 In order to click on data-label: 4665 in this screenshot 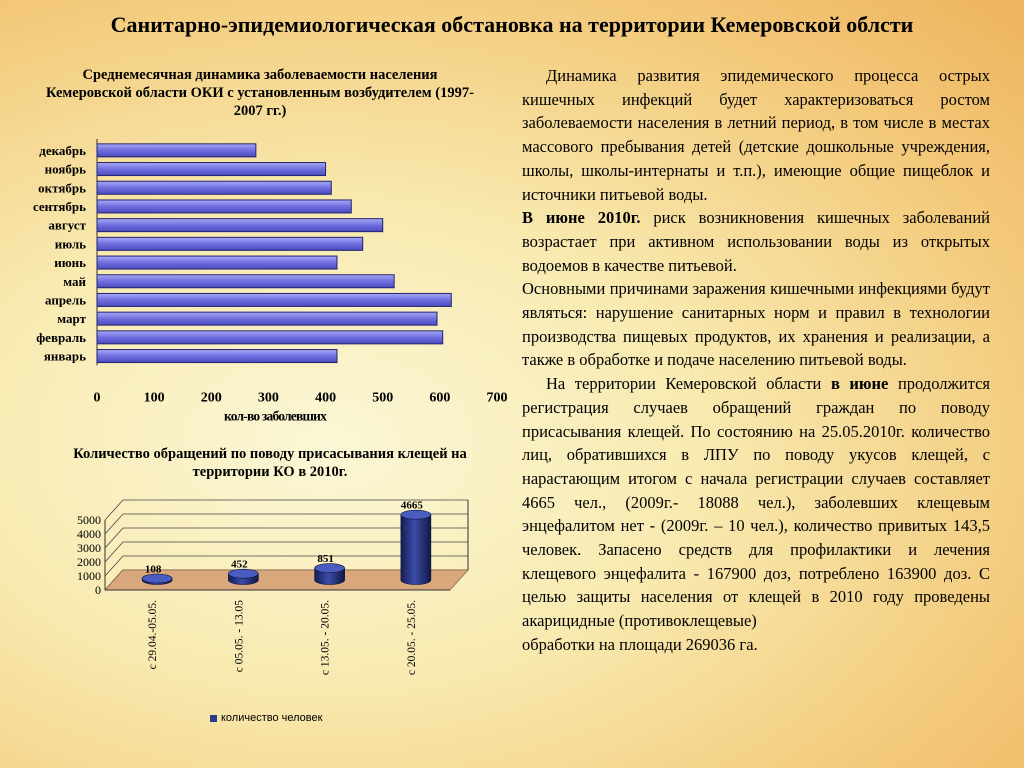, I will do `click(412, 506)`.